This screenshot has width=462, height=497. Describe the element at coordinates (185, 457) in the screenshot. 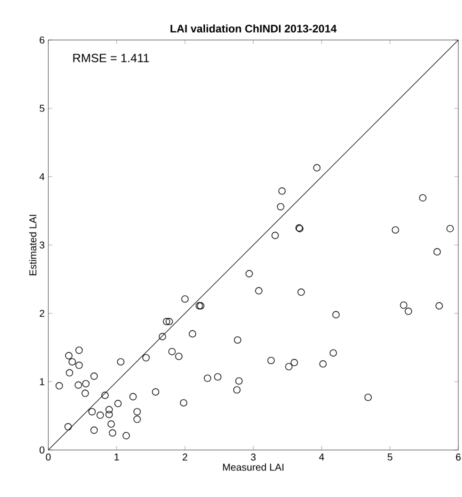

I see `x-tick-label: 2` at that location.